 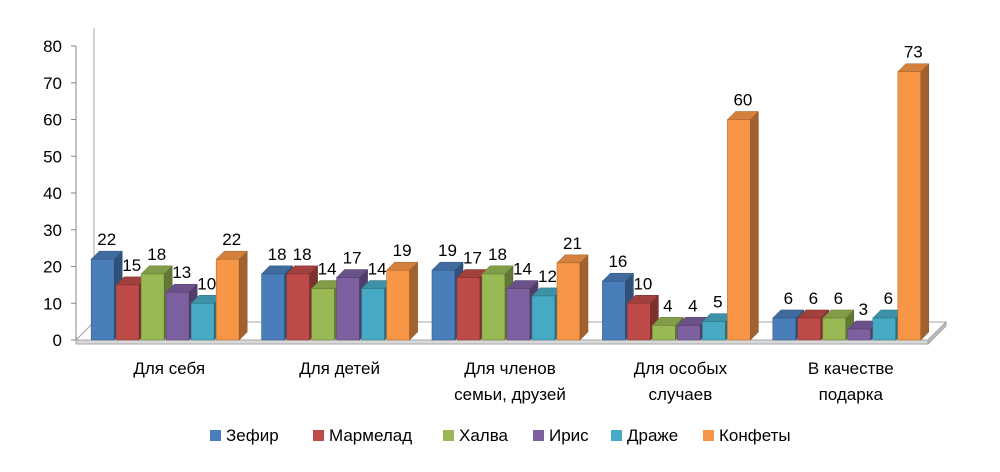 What do you see at coordinates (755, 435) in the screenshot?
I see `legend-label: Конфеты` at bounding box center [755, 435].